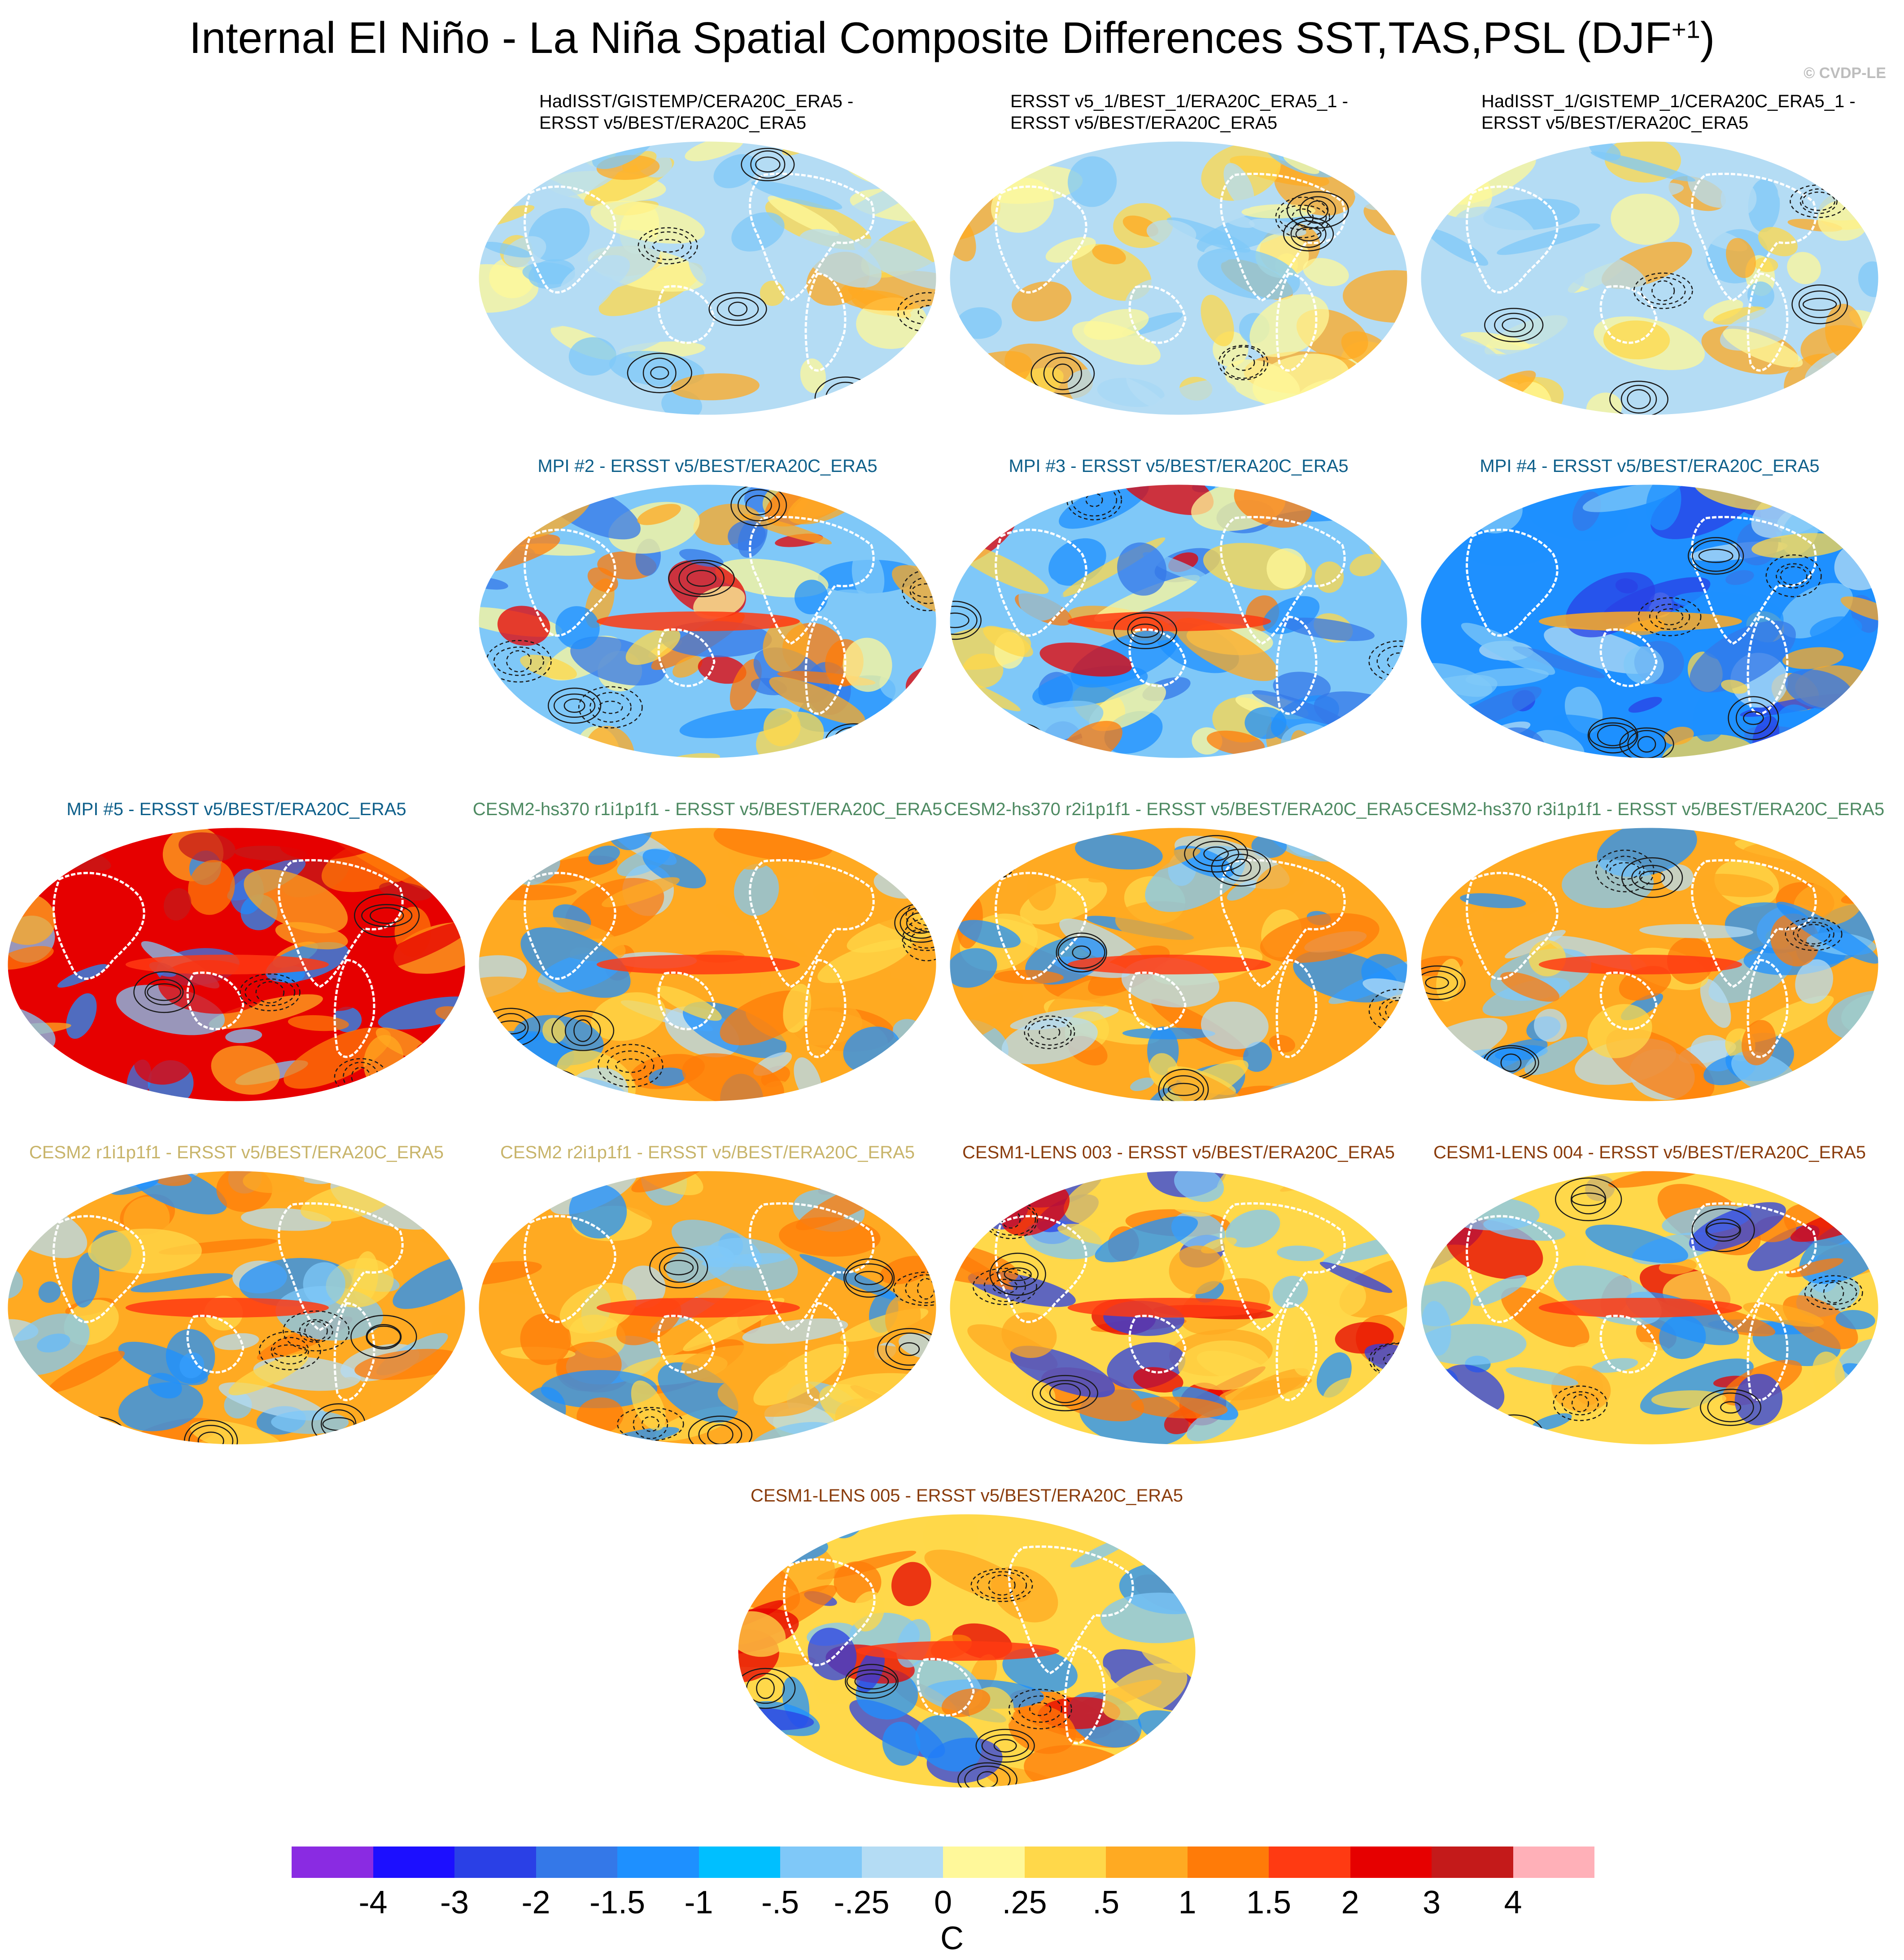 This screenshot has width=1904, height=1960. I want to click on panel-title: MPI #4 - ERSST v5/BEST/ERA20C_ERA5, so click(1649, 466).